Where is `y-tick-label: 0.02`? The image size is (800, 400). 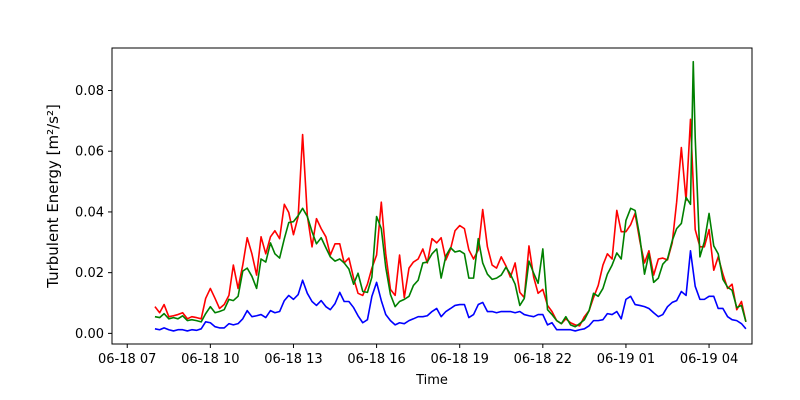
y-tick-label: 0.02 is located at coordinates (89, 273).